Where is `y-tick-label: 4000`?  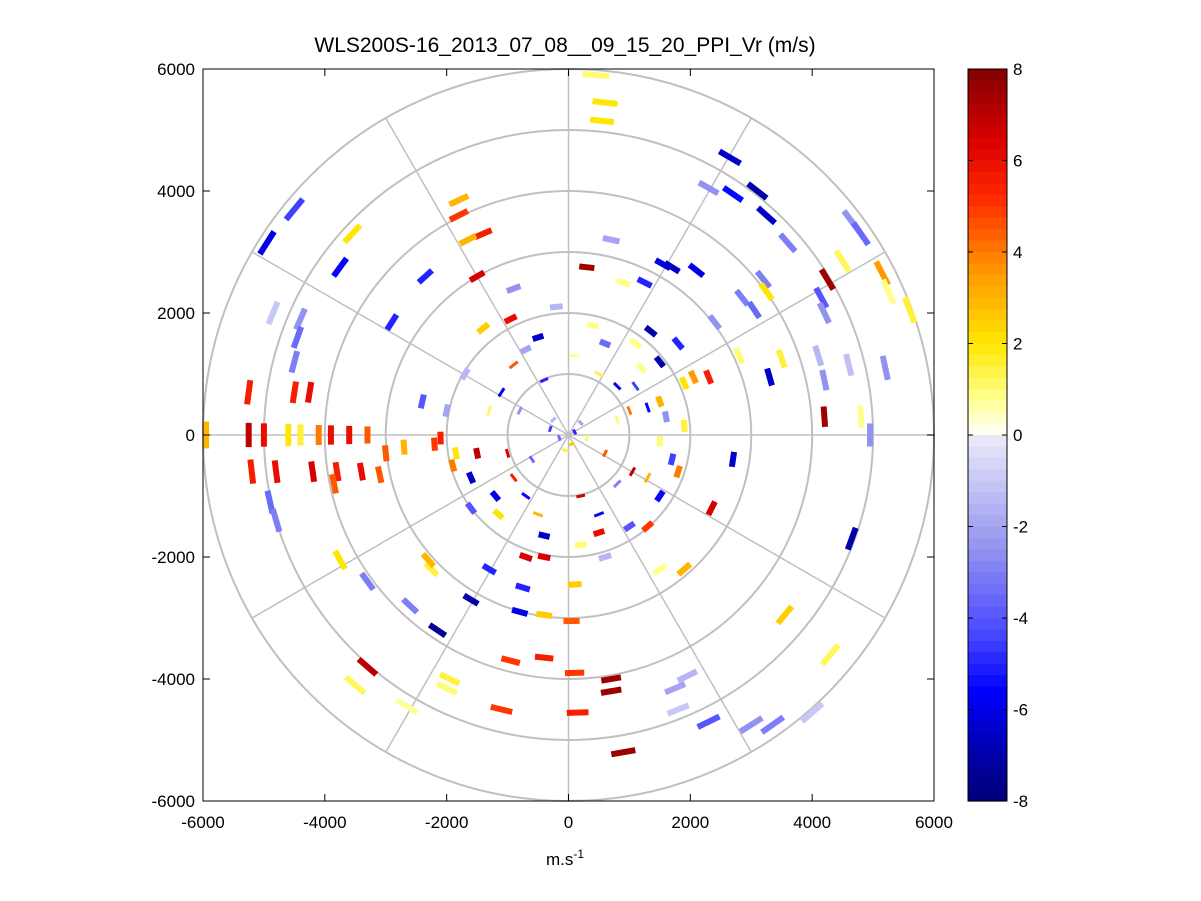
y-tick-label: 4000 is located at coordinates (176, 191).